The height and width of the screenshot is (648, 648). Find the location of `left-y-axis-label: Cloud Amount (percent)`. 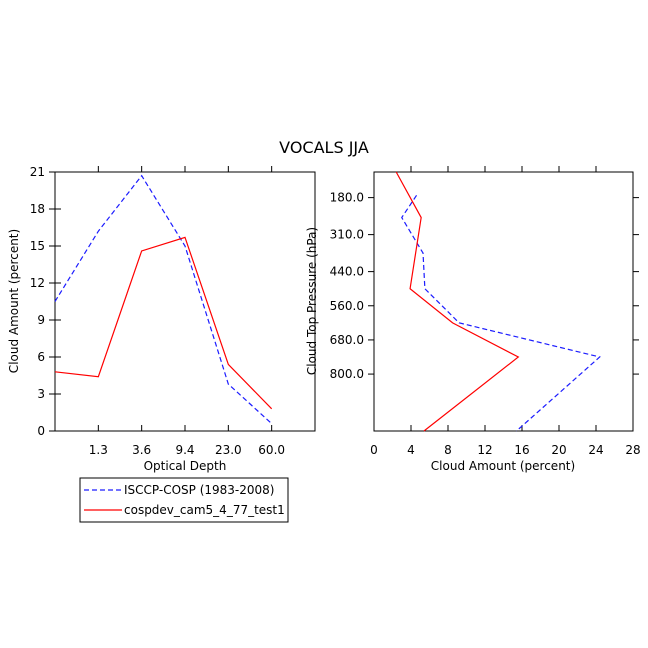

left-y-axis-label: Cloud Amount (percent) is located at coordinates (14, 301).